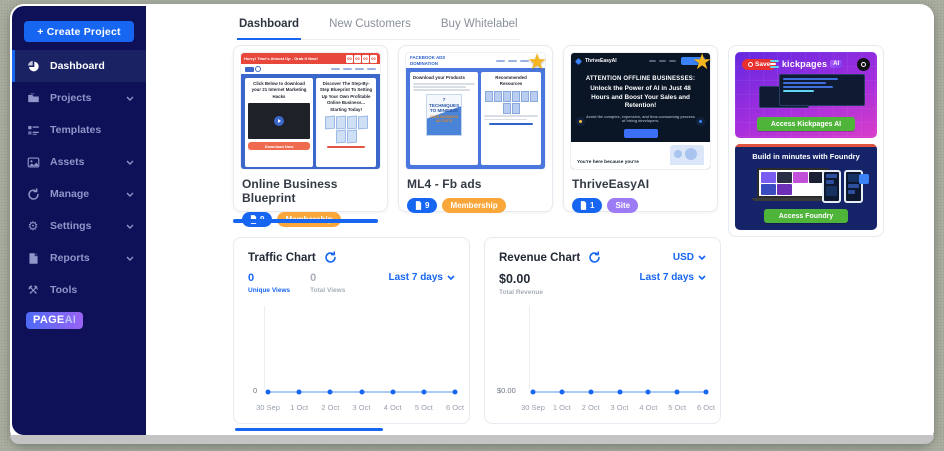 This screenshot has height=451, width=944. Describe the element at coordinates (836, 64) in the screenshot. I see `ai-badge: AI` at that location.